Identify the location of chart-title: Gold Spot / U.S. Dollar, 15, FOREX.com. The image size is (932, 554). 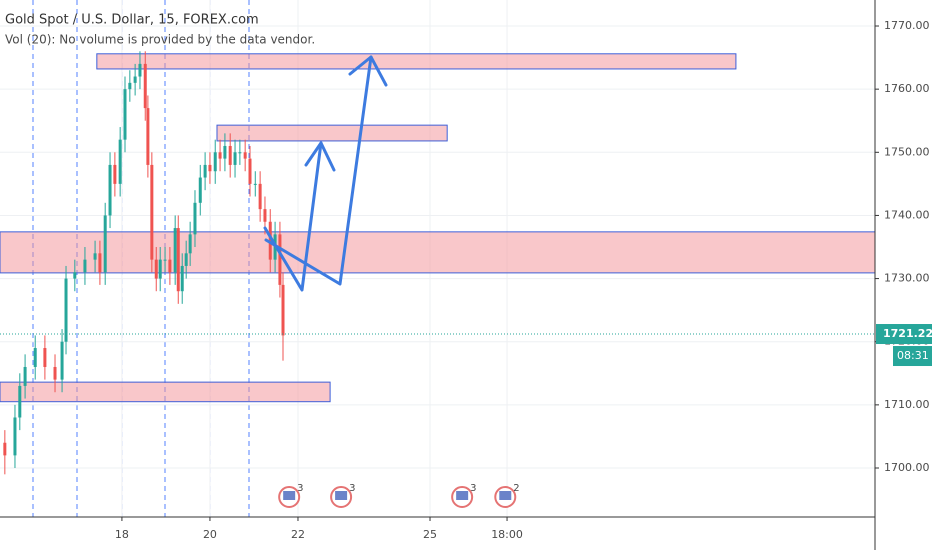
(132, 20).